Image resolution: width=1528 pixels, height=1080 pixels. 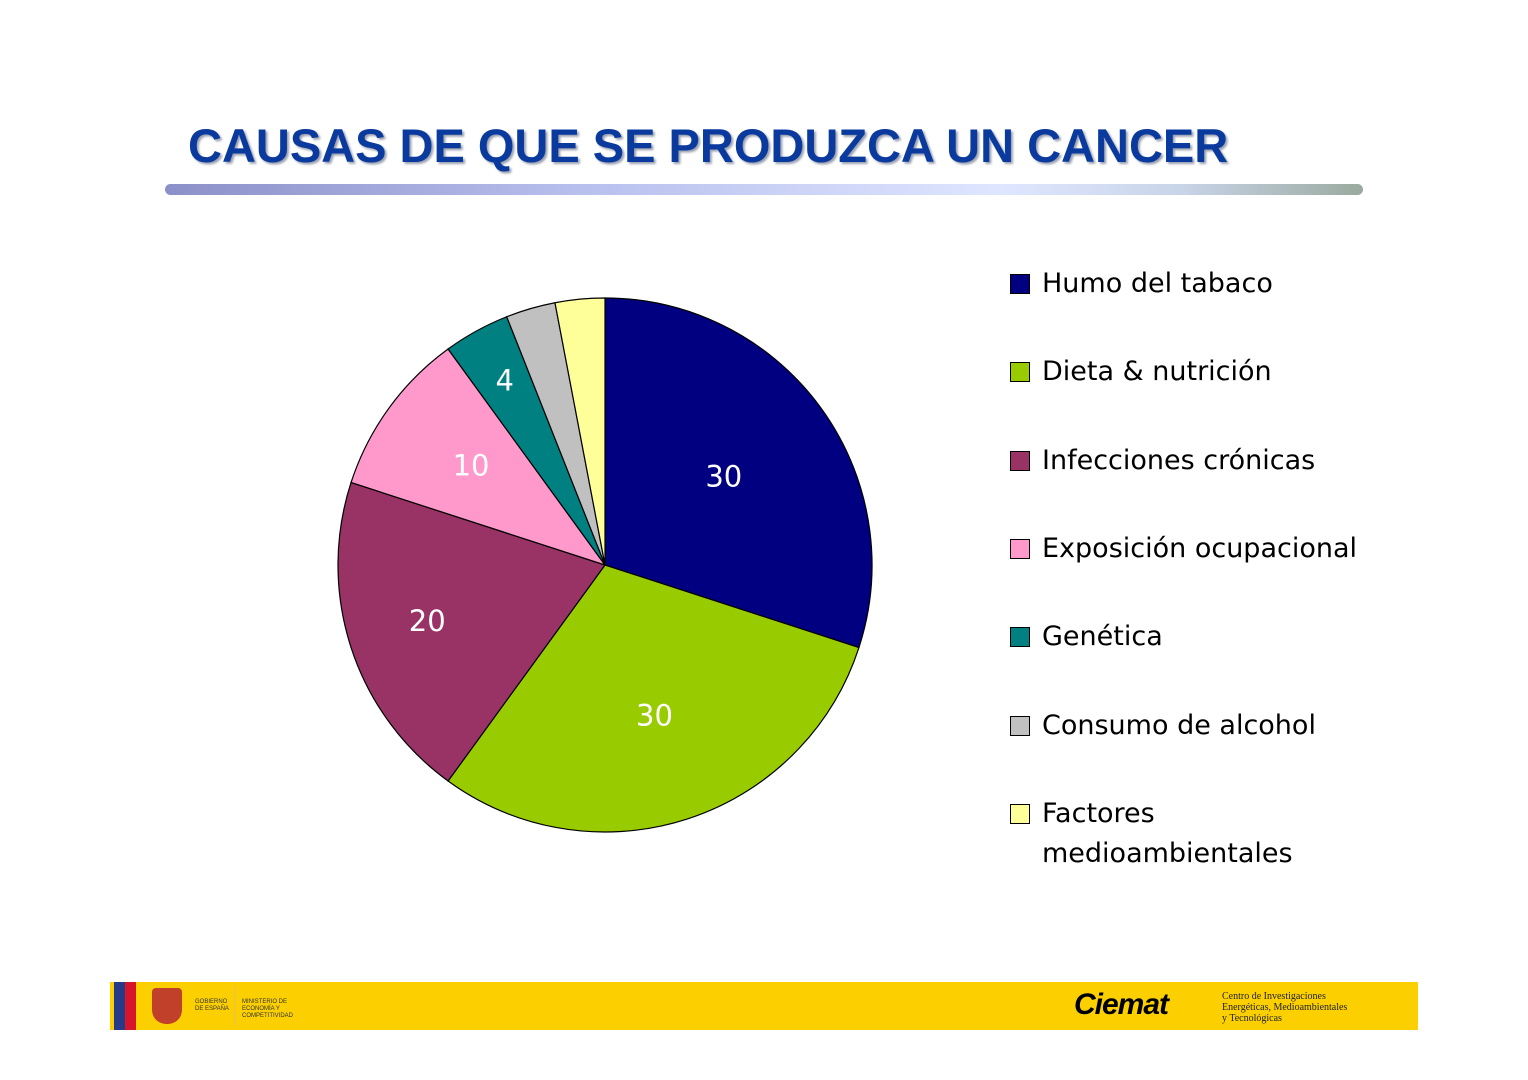 I want to click on legend-label: Consumo de alcohol, so click(x=1179, y=725).